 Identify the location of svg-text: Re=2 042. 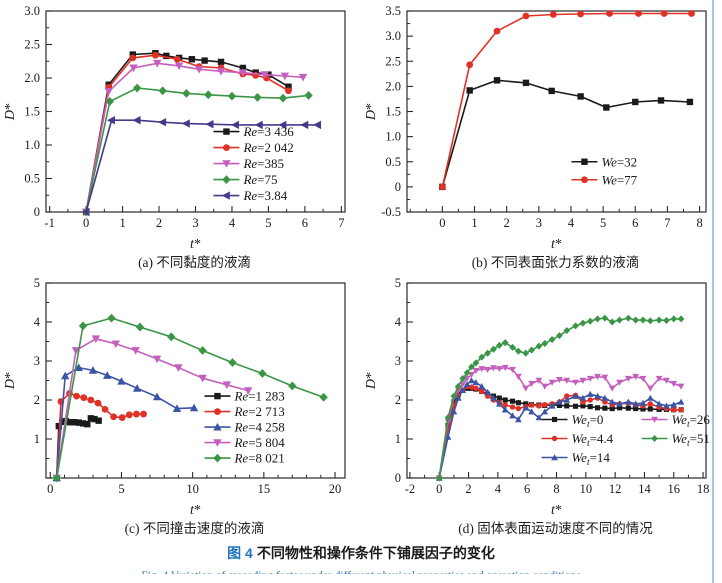
(267, 147).